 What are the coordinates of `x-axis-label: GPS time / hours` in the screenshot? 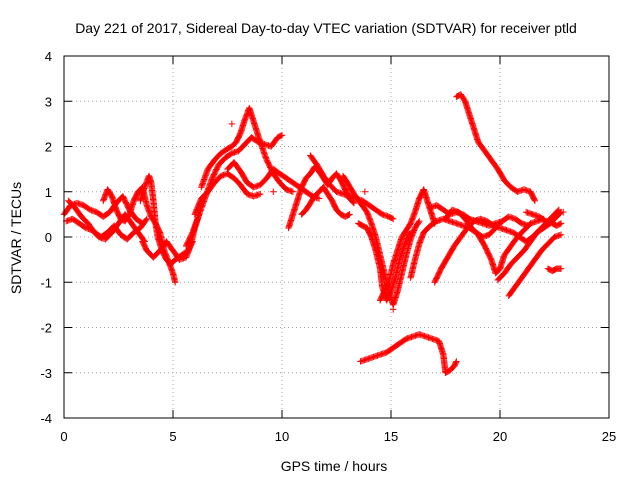 It's located at (334, 466).